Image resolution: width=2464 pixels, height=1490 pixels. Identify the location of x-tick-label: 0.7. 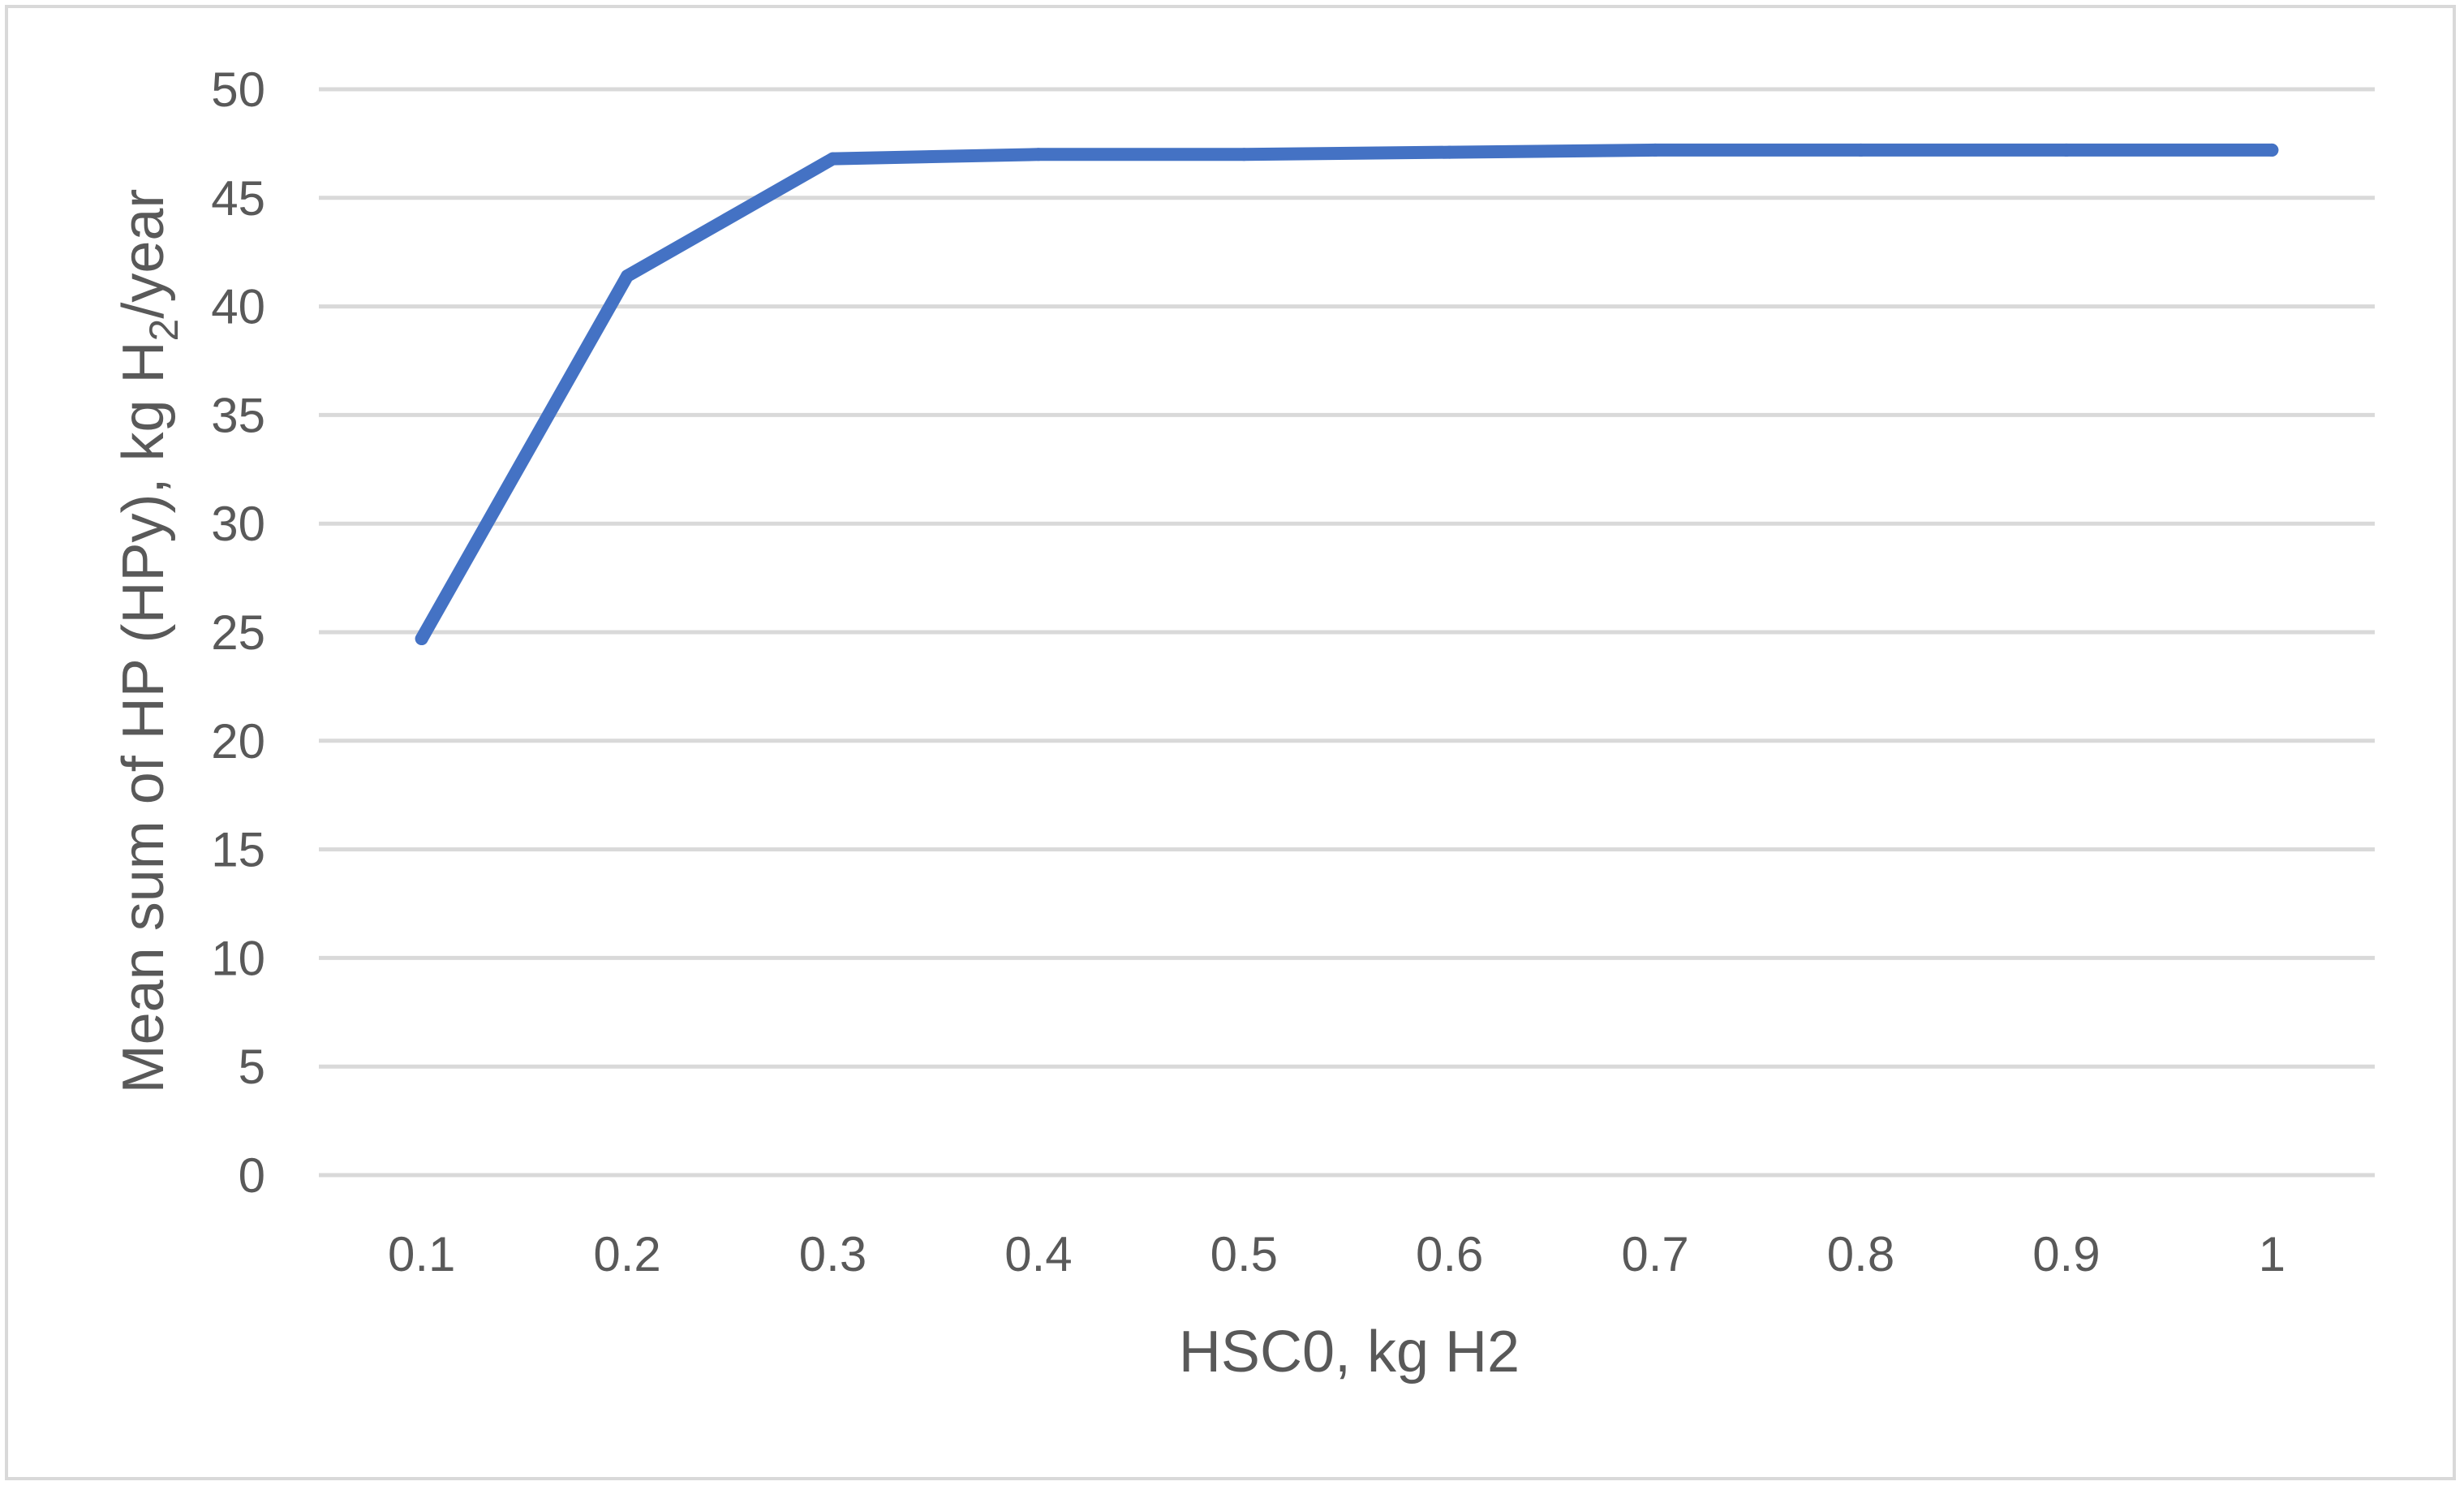
(1654, 1254).